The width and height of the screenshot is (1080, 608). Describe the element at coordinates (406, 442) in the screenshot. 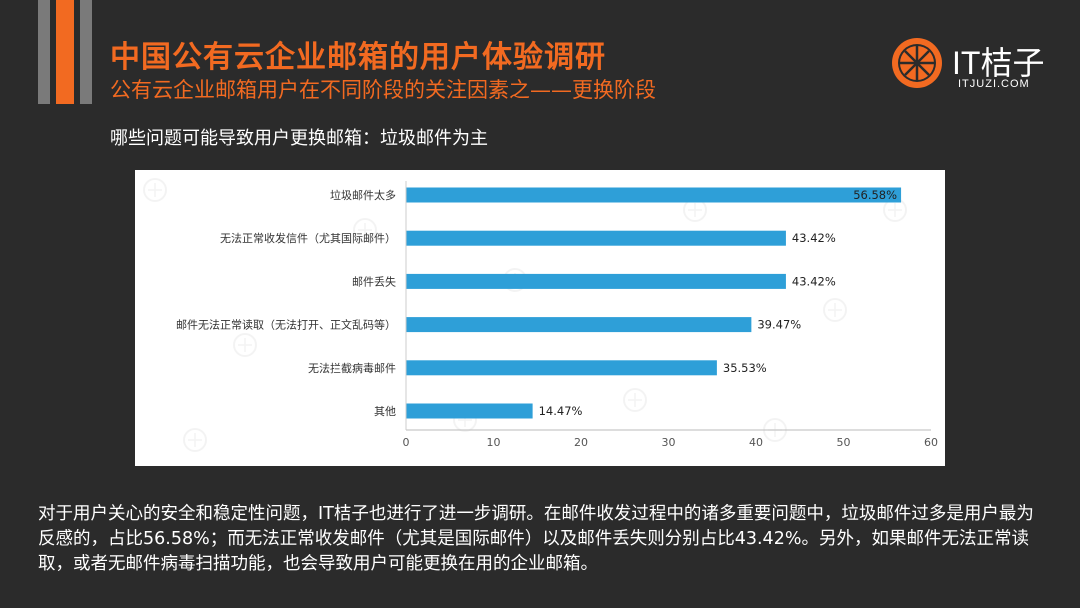

I see `x-tick-label-0: 0` at that location.